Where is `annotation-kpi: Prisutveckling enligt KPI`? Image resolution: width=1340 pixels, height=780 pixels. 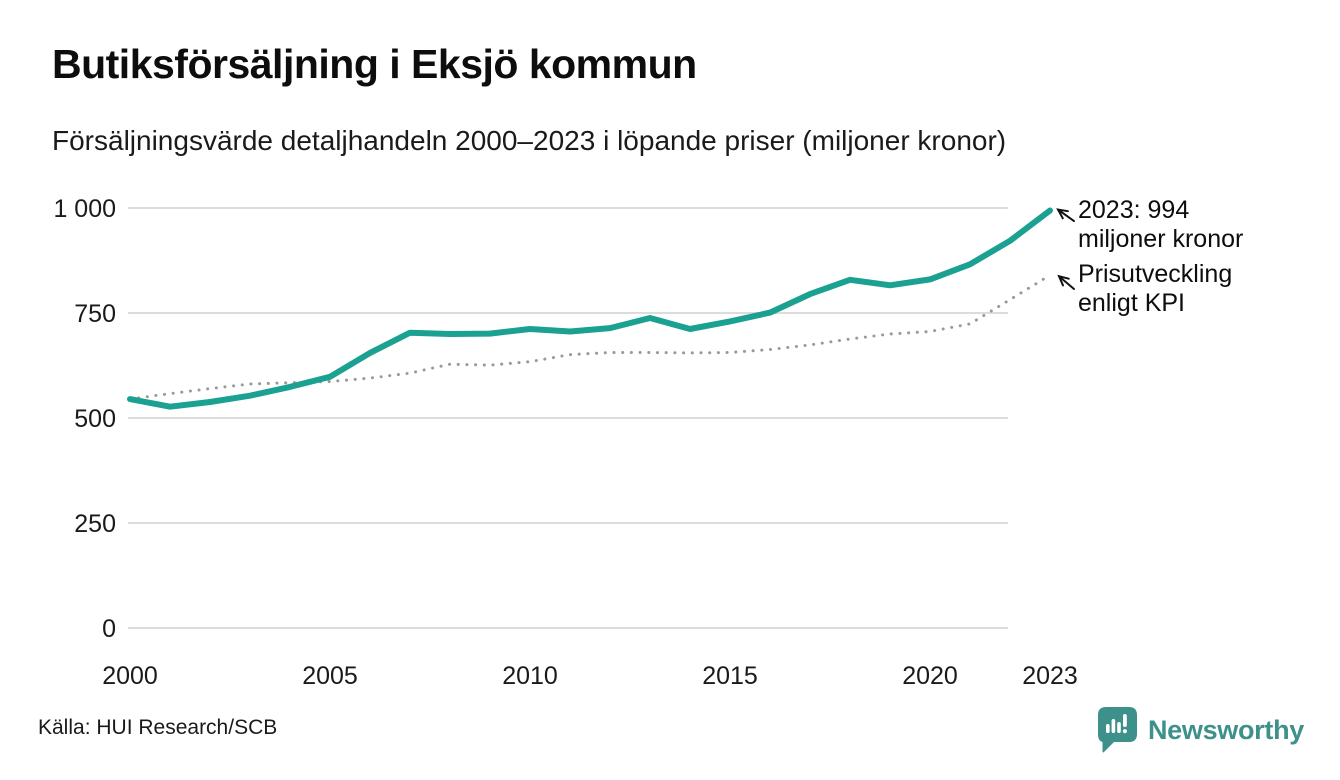 annotation-kpi: Prisutveckling enligt KPI is located at coordinates (1155, 288).